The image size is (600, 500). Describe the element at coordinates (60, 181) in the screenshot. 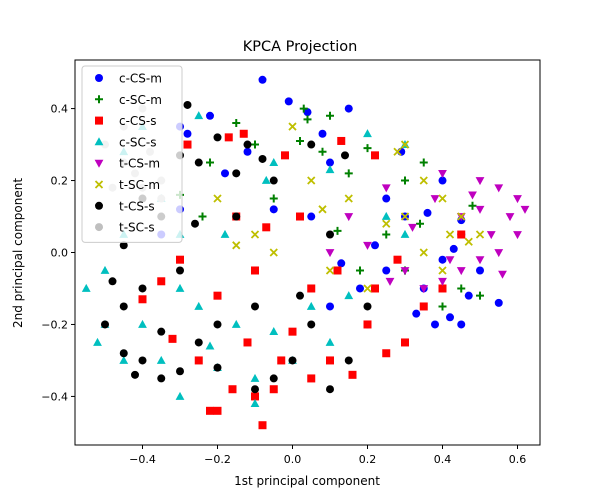

I see `y-tick-label: 0.2` at that location.